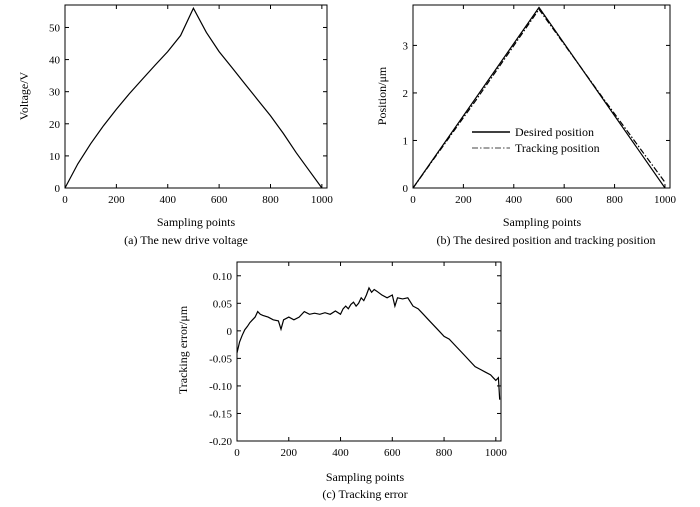 The height and width of the screenshot is (507, 700). I want to click on x-tick-label-position-2: 400, so click(514, 200).